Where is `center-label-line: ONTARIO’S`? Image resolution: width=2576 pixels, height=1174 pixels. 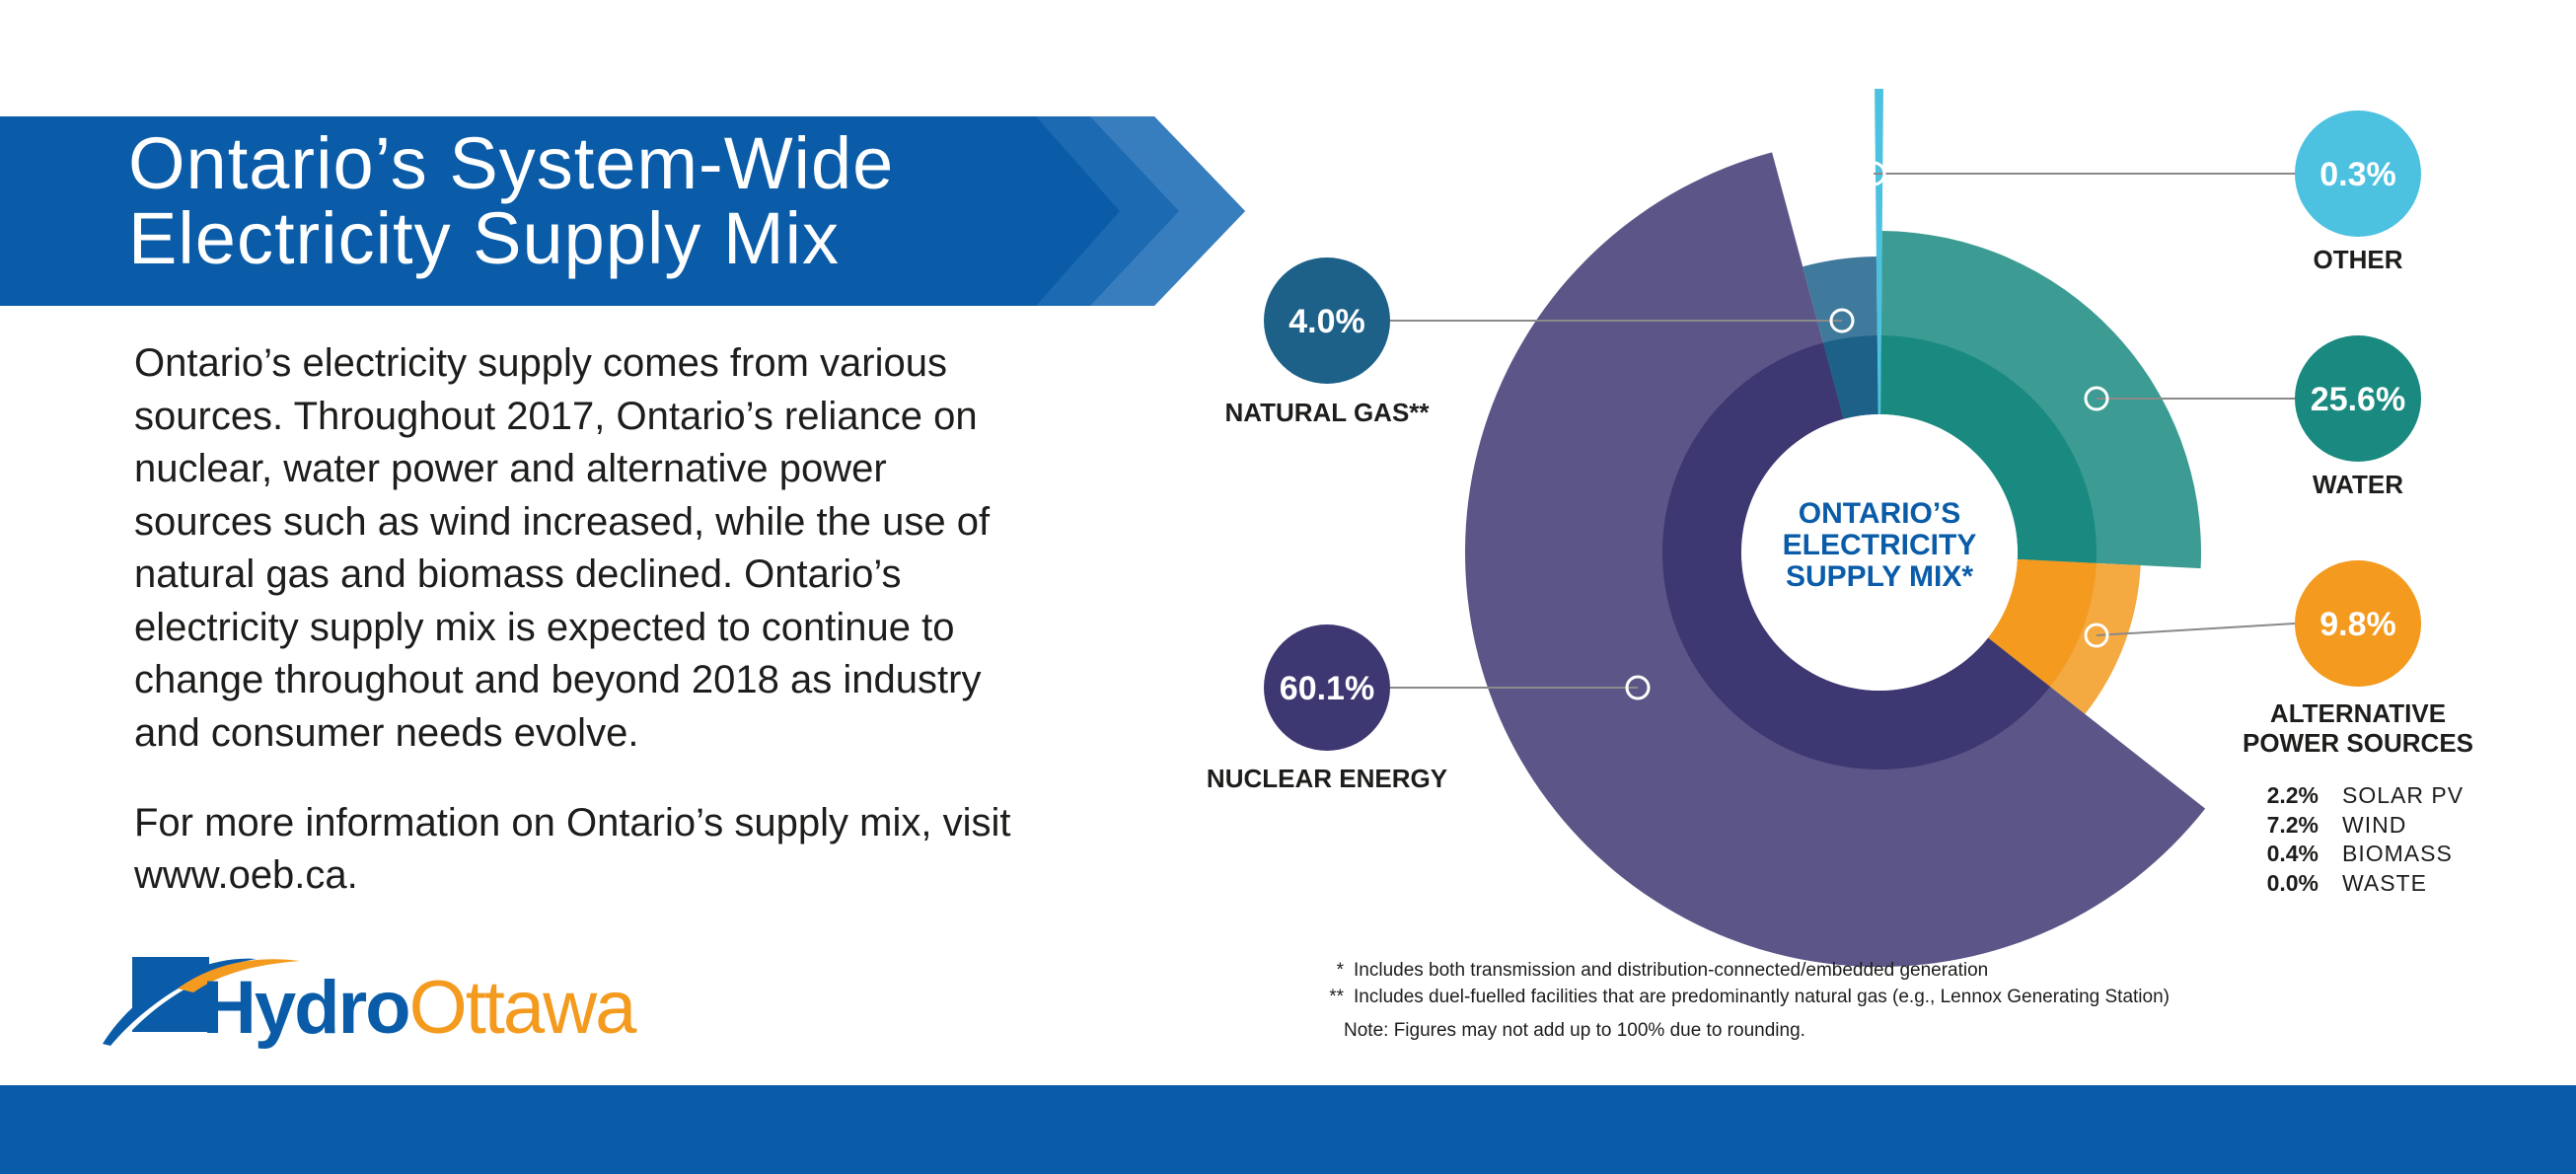 center-label-line: ONTARIO’S is located at coordinates (1879, 513).